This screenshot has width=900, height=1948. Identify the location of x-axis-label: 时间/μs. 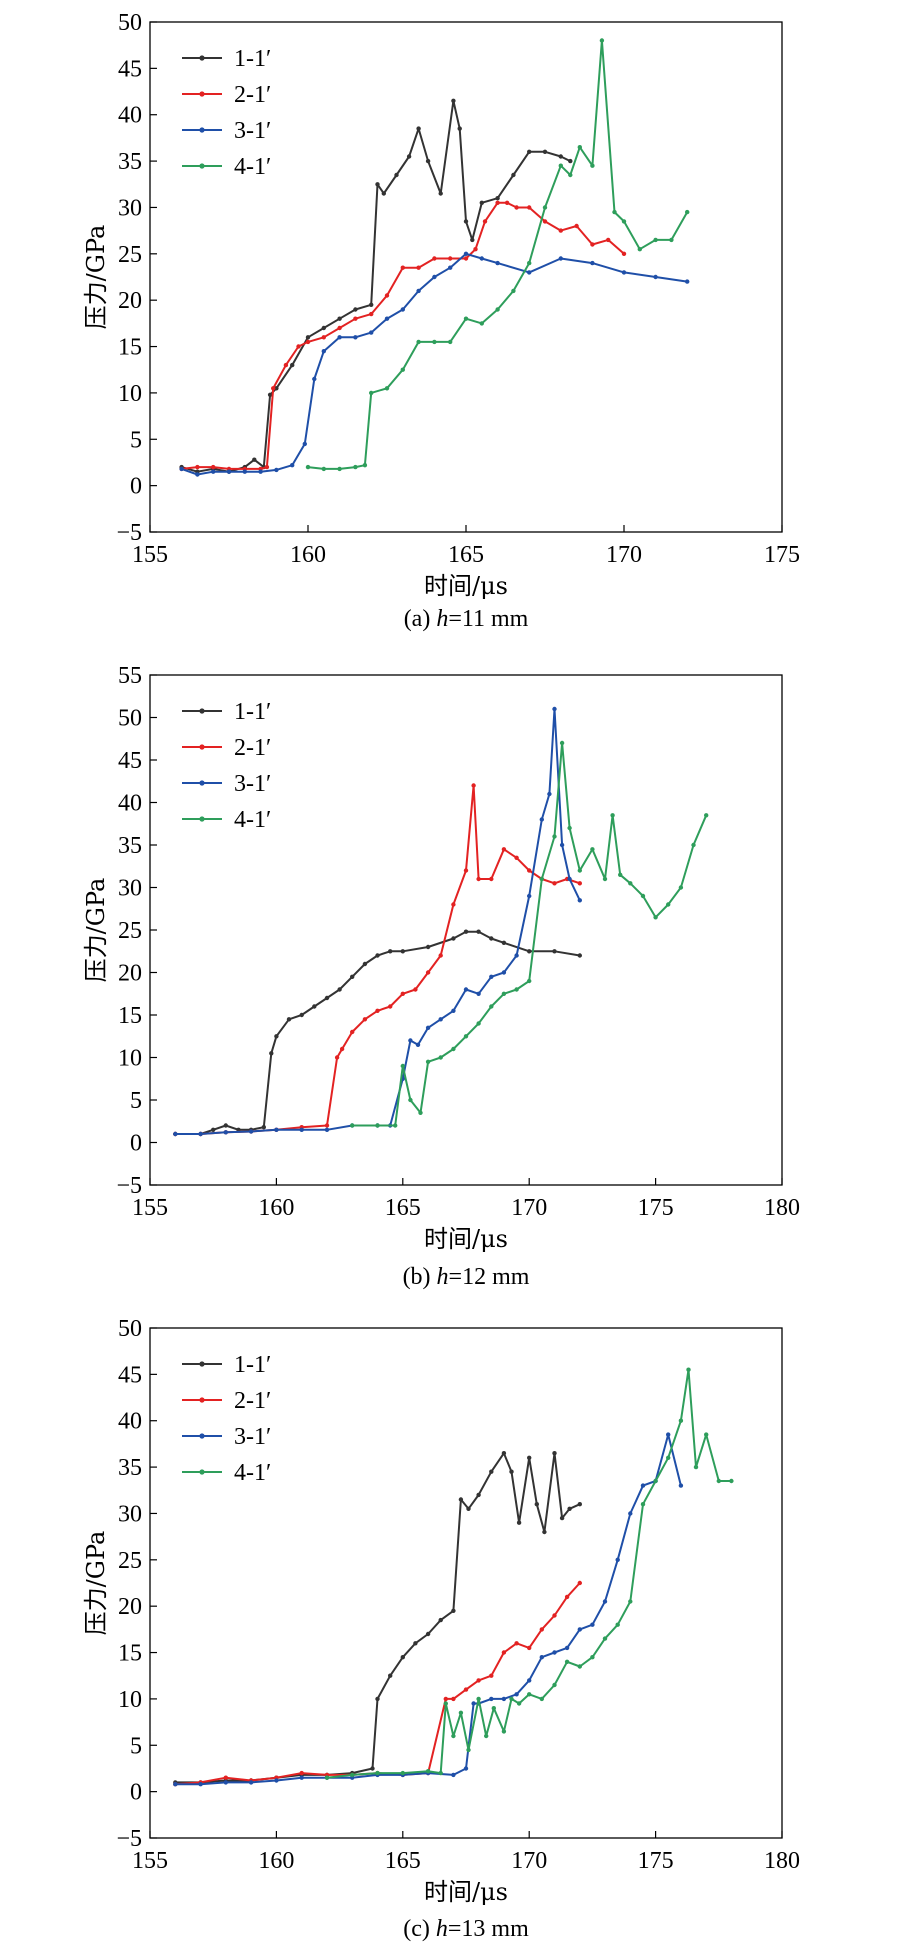
(466, 1892).